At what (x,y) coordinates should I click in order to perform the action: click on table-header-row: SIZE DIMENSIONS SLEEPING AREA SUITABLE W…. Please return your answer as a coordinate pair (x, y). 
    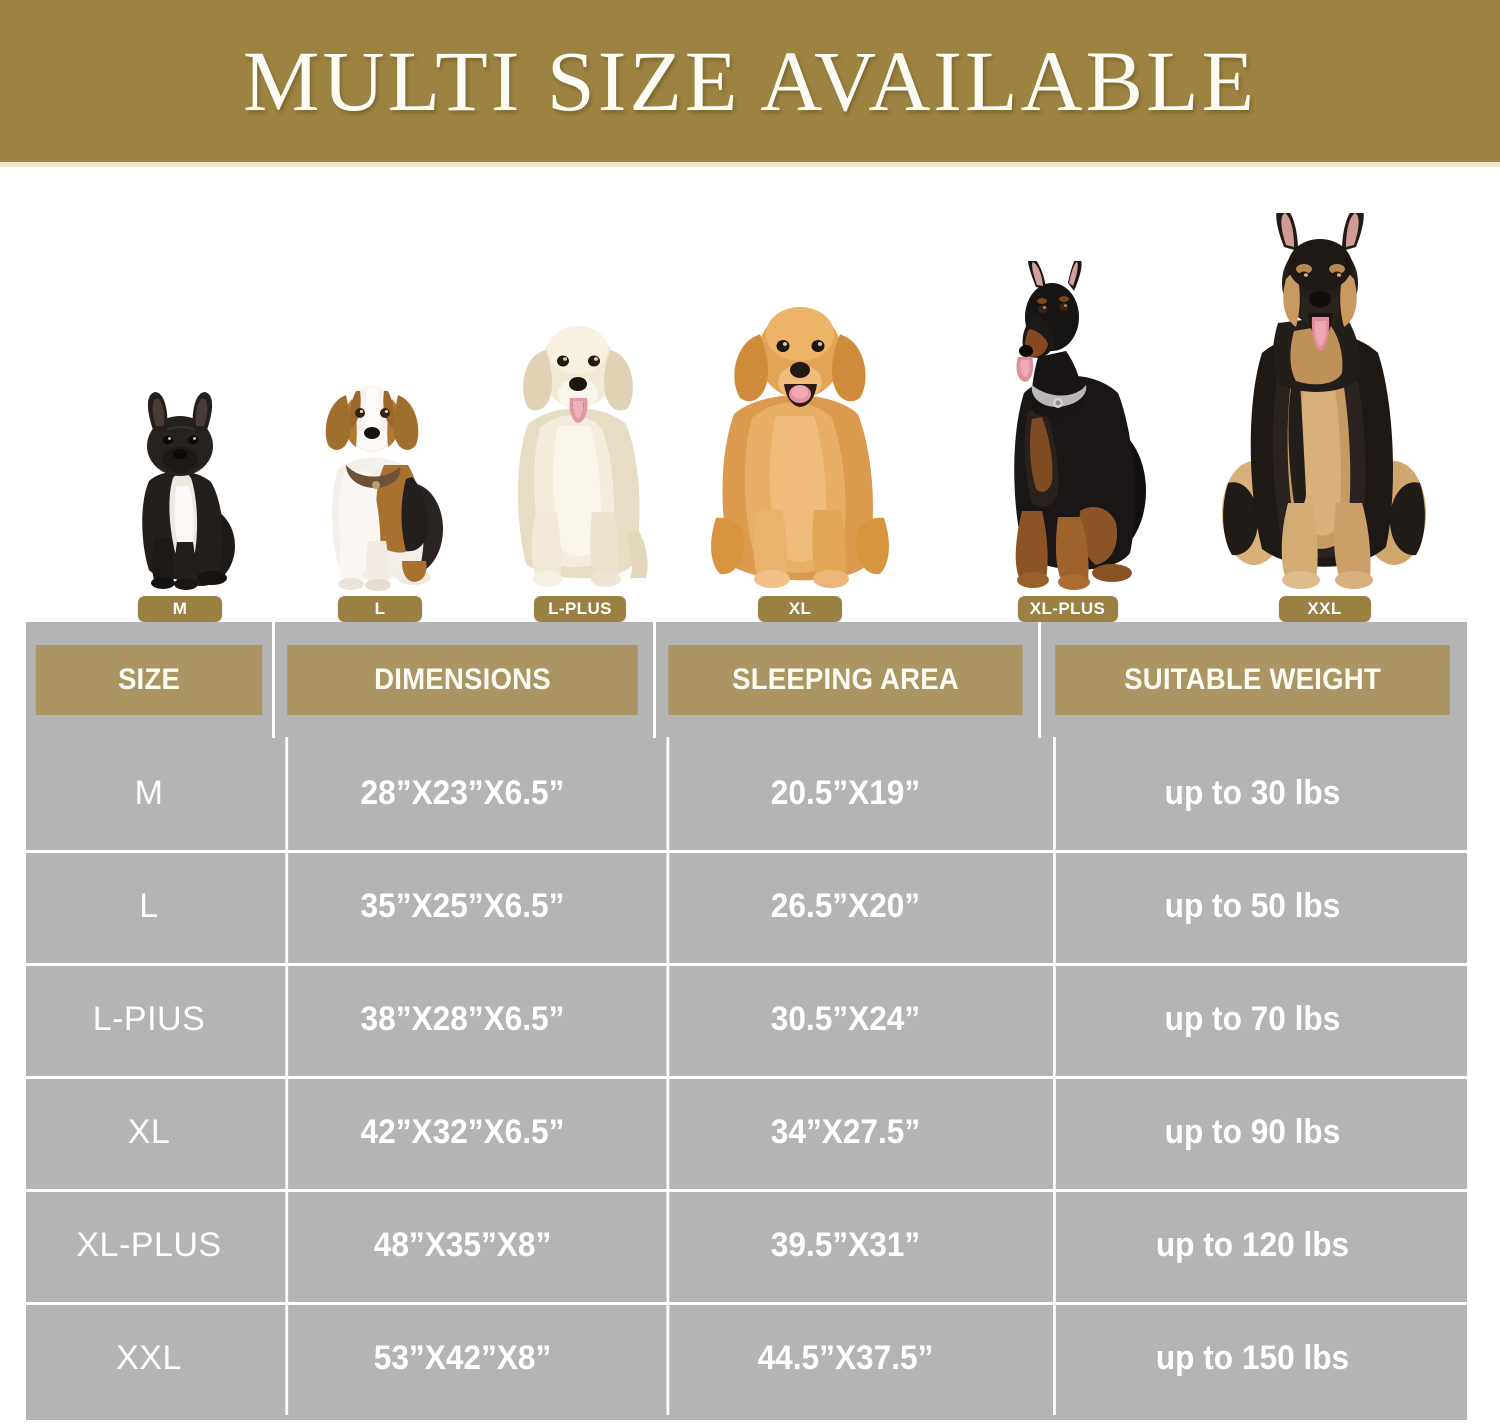
    Looking at the image, I should click on (746, 680).